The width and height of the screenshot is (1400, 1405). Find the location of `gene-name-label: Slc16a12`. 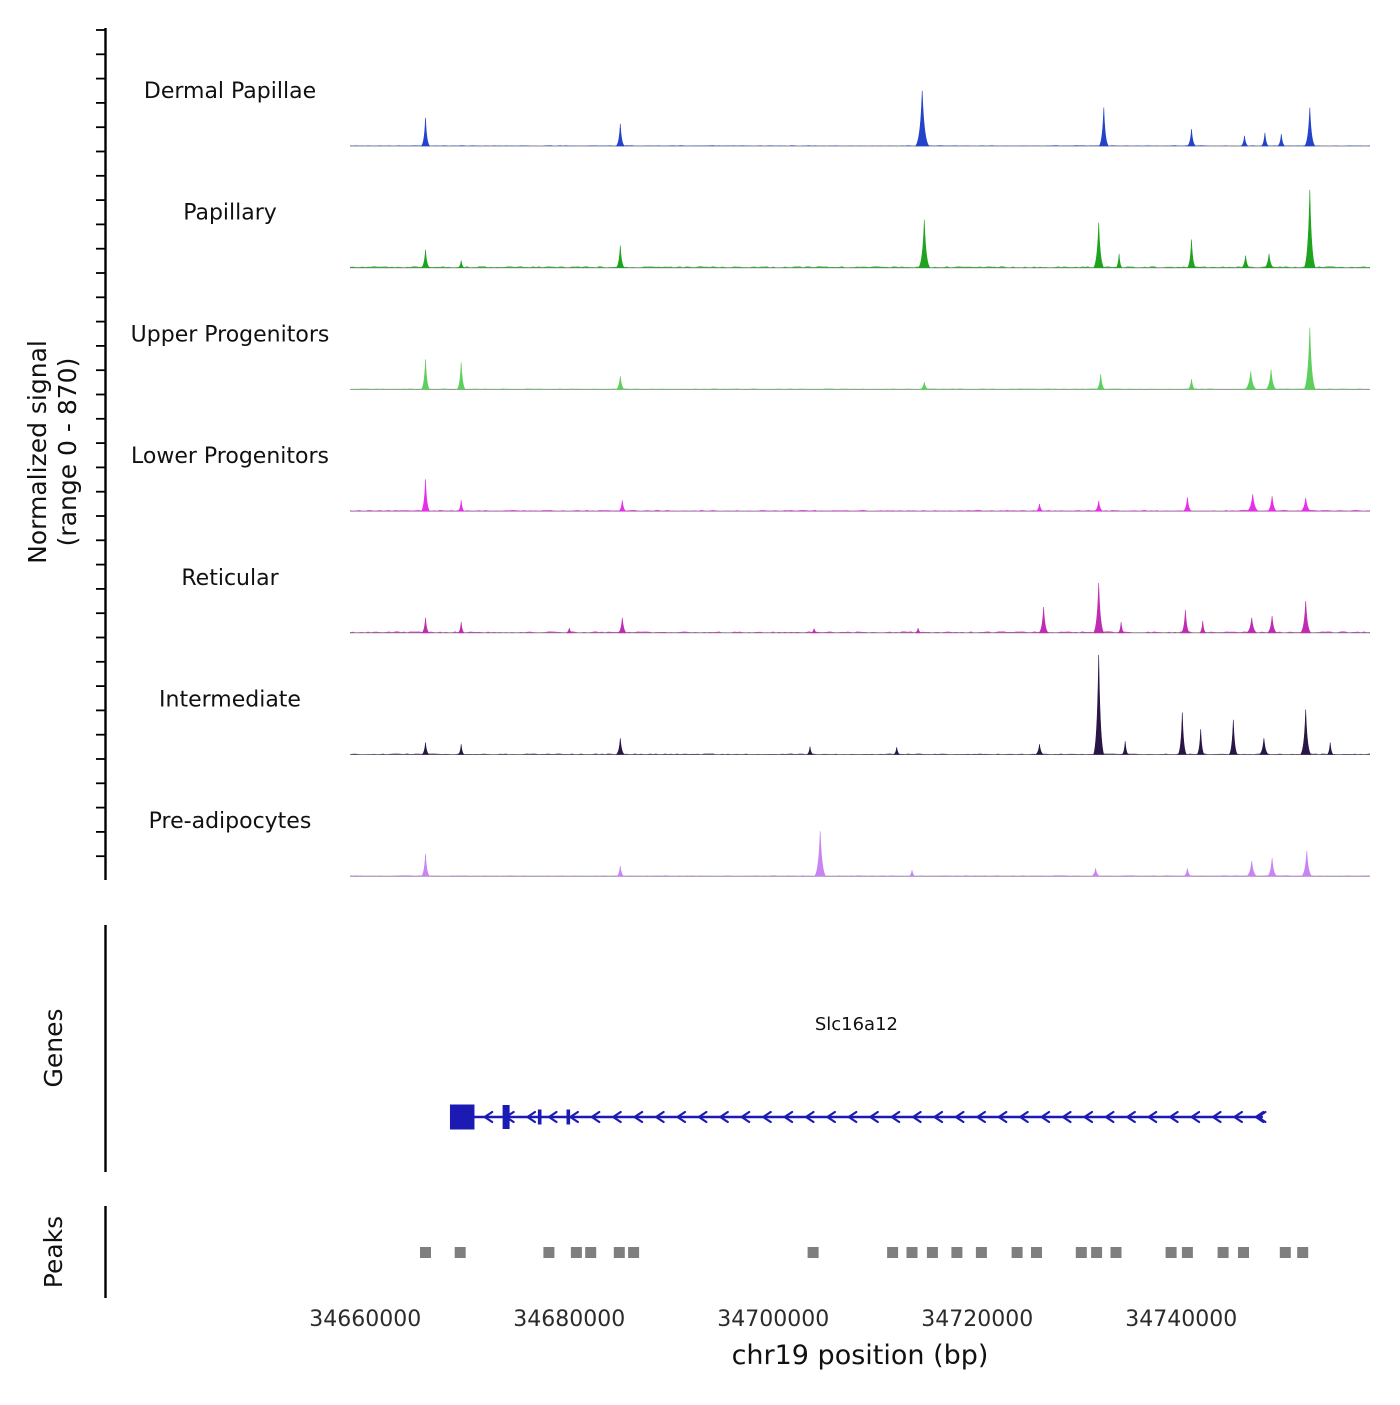

gene-name-label: Slc16a12 is located at coordinates (856, 1024).